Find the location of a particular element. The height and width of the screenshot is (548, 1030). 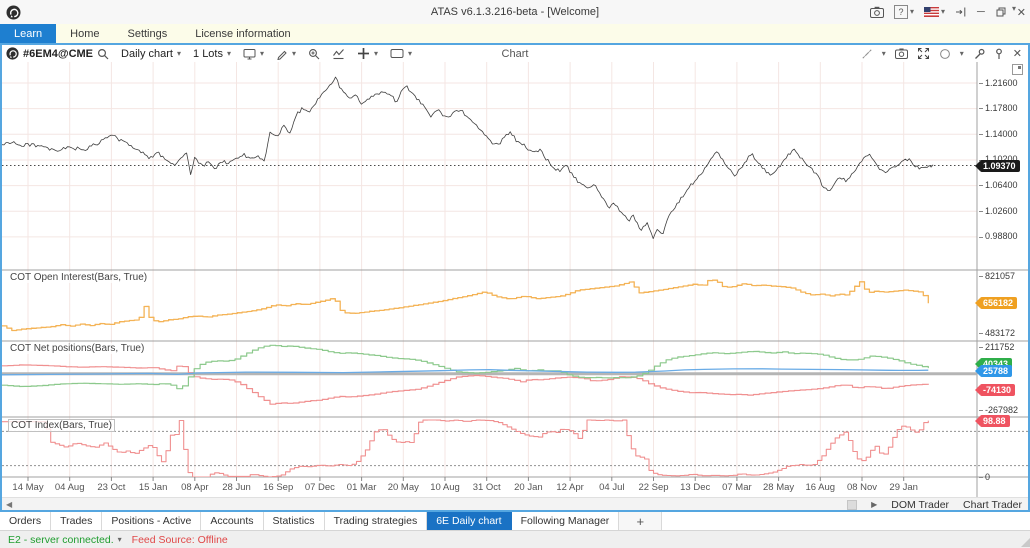

panel-label-net-positions: COT Net positions(Bars, True) is located at coordinates (77, 348).